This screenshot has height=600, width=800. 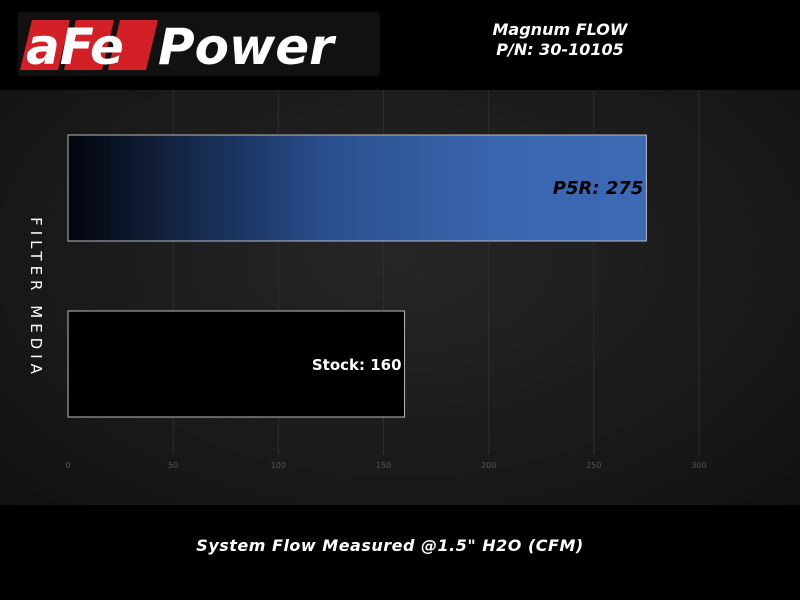 I want to click on x-tick-label: 200, so click(x=488, y=465).